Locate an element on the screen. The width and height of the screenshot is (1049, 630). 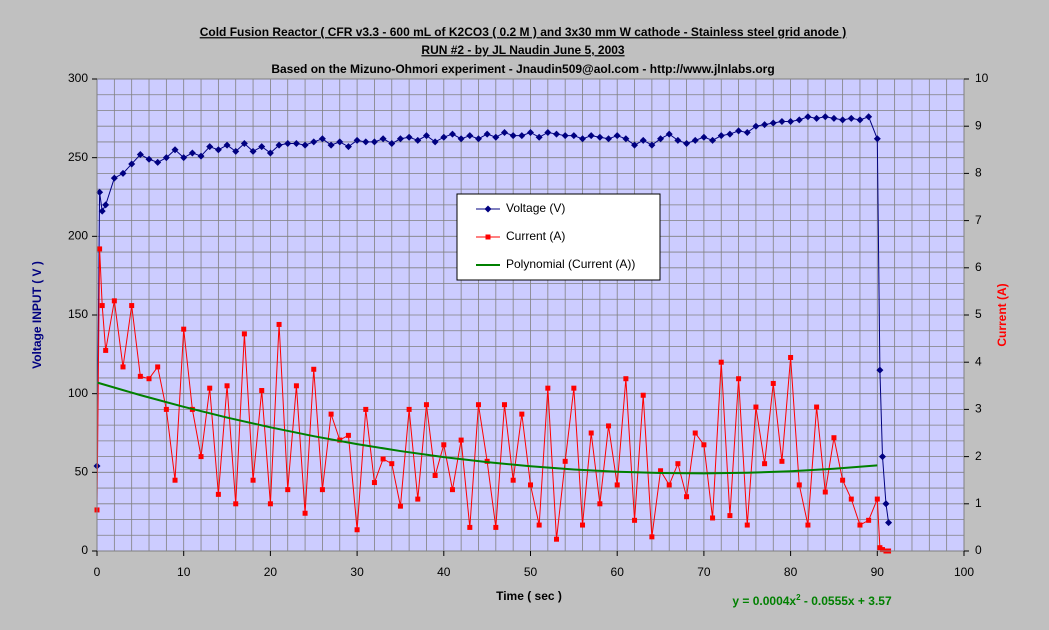
legend-label: Current (A) is located at coordinates (535, 236).